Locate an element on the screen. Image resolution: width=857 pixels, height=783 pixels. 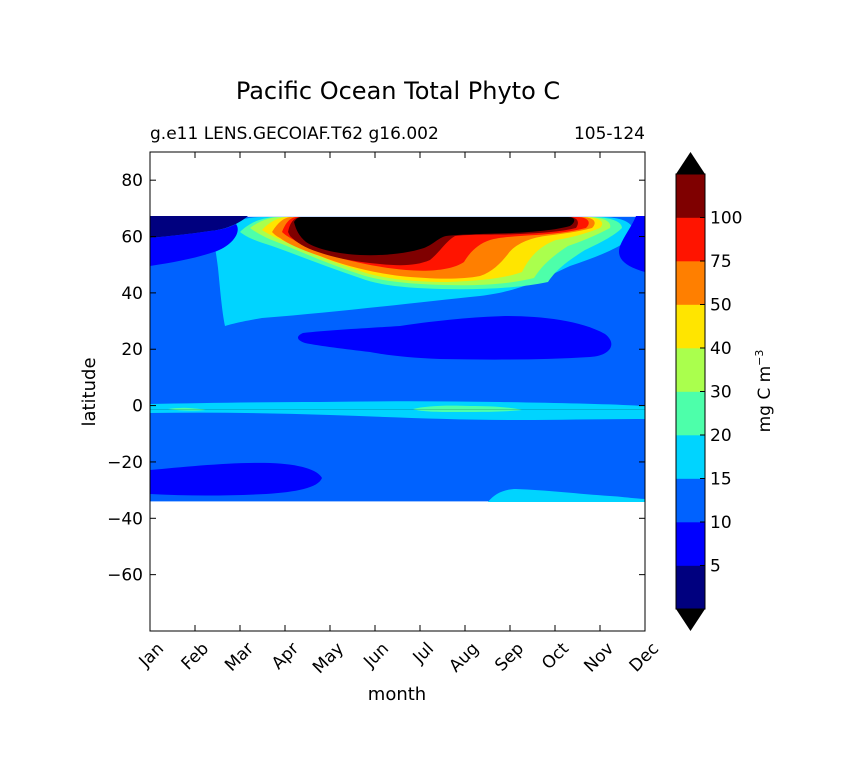
region-equatorial-green-streak-aug is located at coordinates (467, 408).